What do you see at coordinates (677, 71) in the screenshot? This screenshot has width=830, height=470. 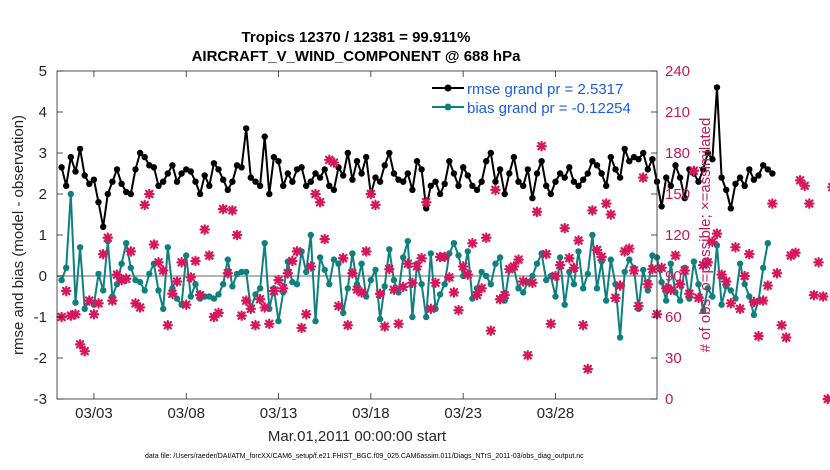 I see `y-right-tick-label: 240` at bounding box center [677, 71].